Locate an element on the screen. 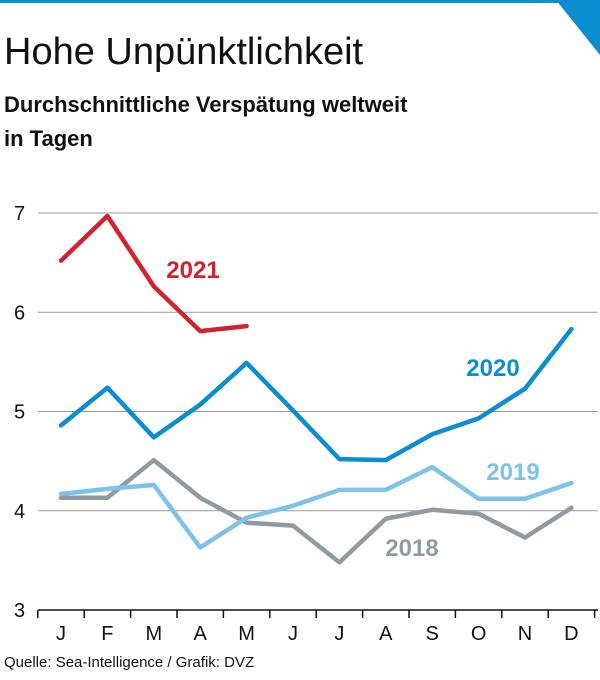 The image size is (600, 680). x-tick-label: O is located at coordinates (479, 634).